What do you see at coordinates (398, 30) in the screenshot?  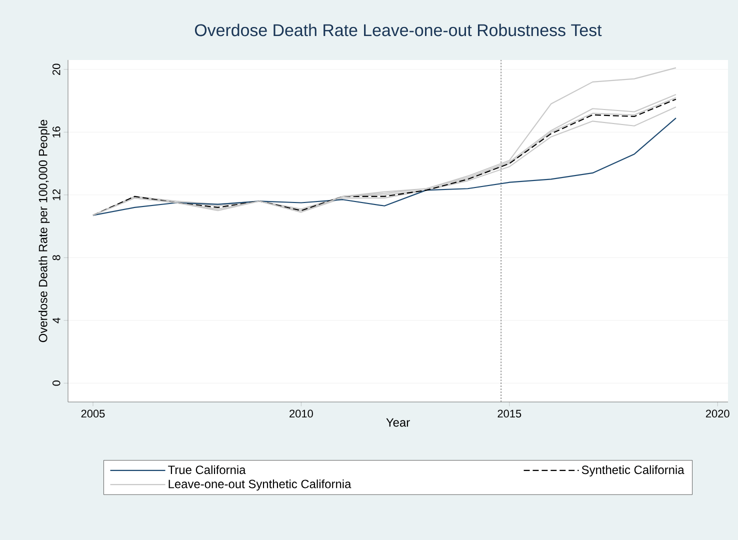 I see `chart-title: Overdose Death Rate Leave-one-out Robustness Test` at bounding box center [398, 30].